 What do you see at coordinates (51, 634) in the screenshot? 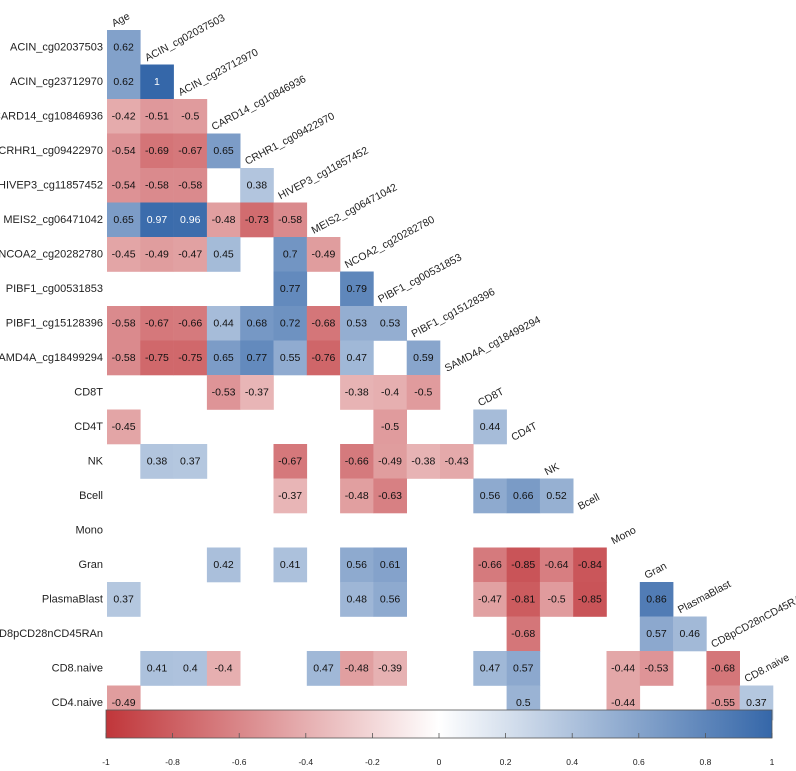
I see `row-label-cd8pcd28ncd45ran: CD8pCD28nCD45RAn` at bounding box center [51, 634].